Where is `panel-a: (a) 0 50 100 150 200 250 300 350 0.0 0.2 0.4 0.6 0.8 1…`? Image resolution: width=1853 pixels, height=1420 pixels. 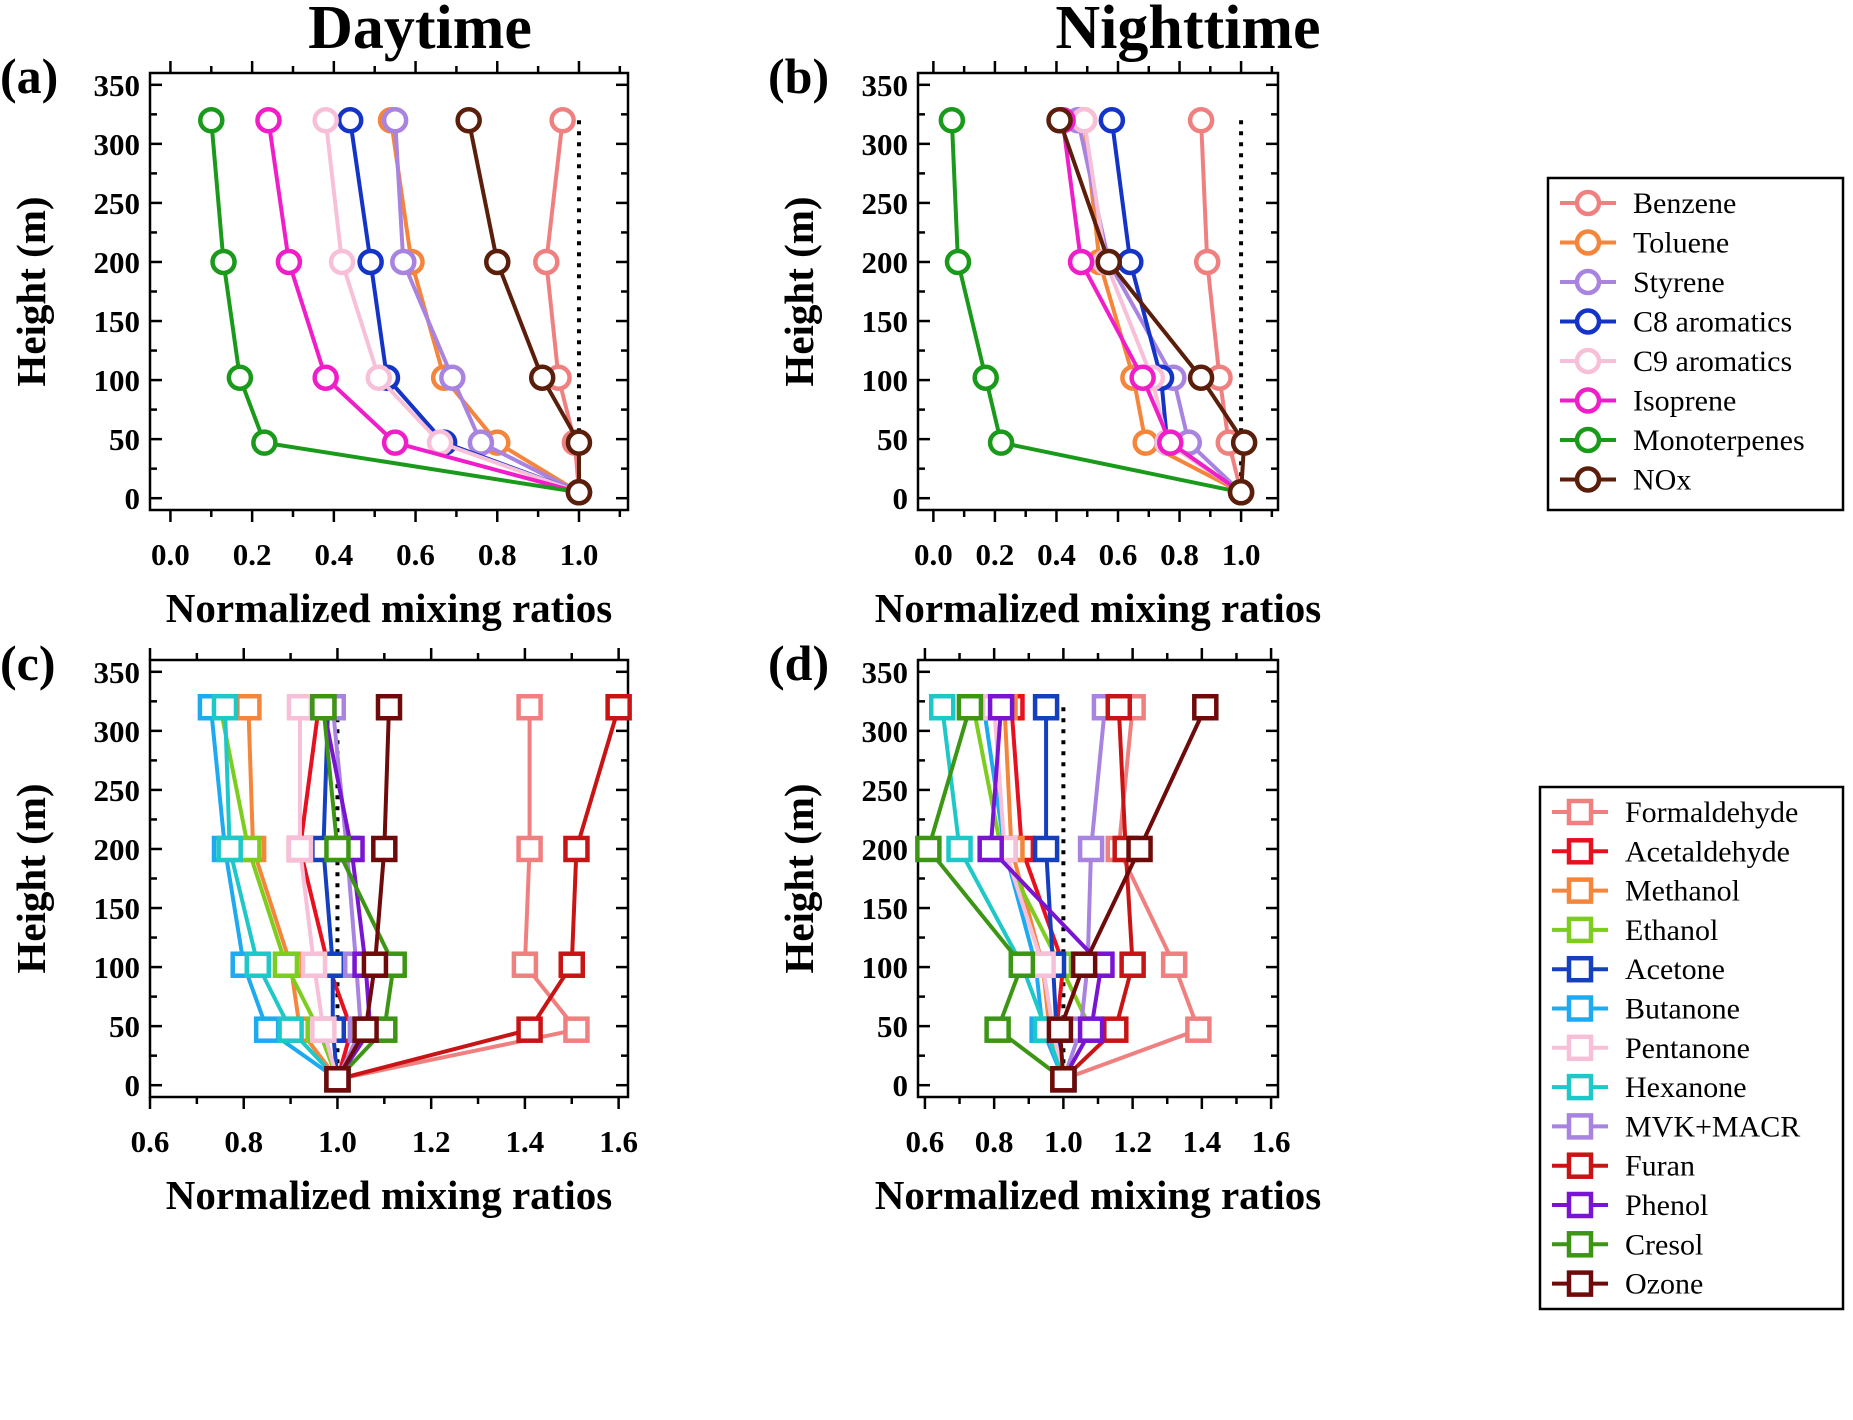 panel-a: (a) 0 50 100 150 200 250 300 350 0.0 0.2 0.4 0.6 0.8 1… is located at coordinates (315, 339).